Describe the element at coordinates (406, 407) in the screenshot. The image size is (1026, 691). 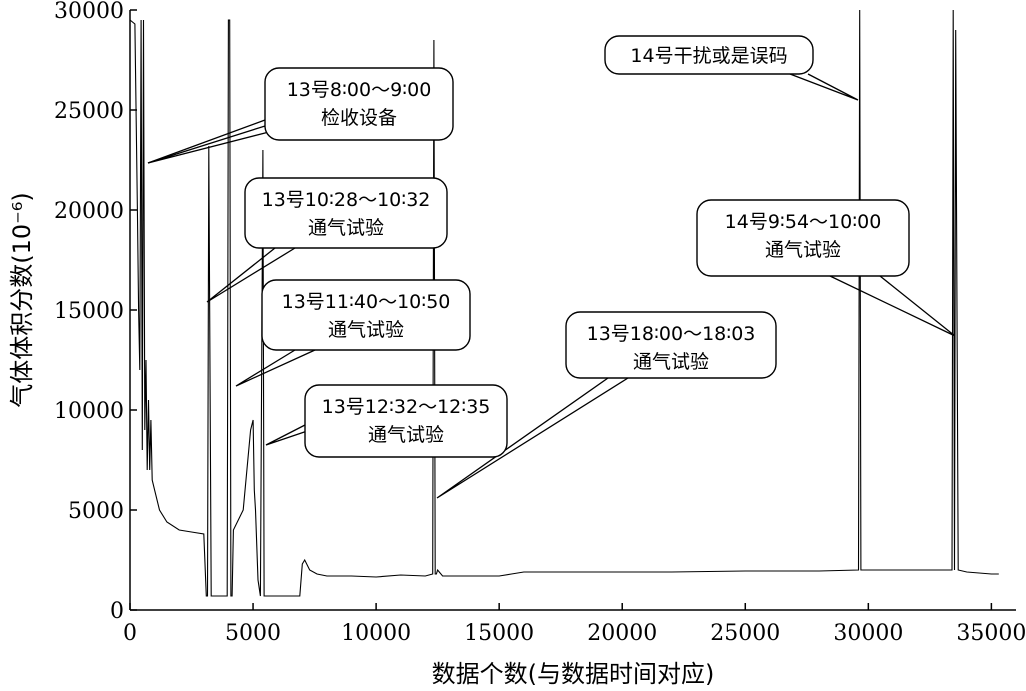
I see `callout-line1: 13号12∶32～12∶35` at that location.